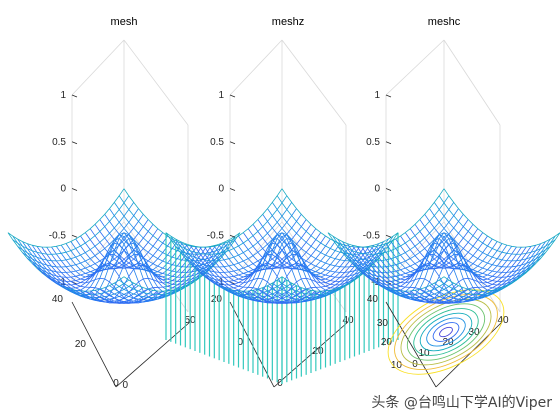 Image resolution: width=560 pixels, height=420 pixels. I want to click on contour-base, so click(446, 332).